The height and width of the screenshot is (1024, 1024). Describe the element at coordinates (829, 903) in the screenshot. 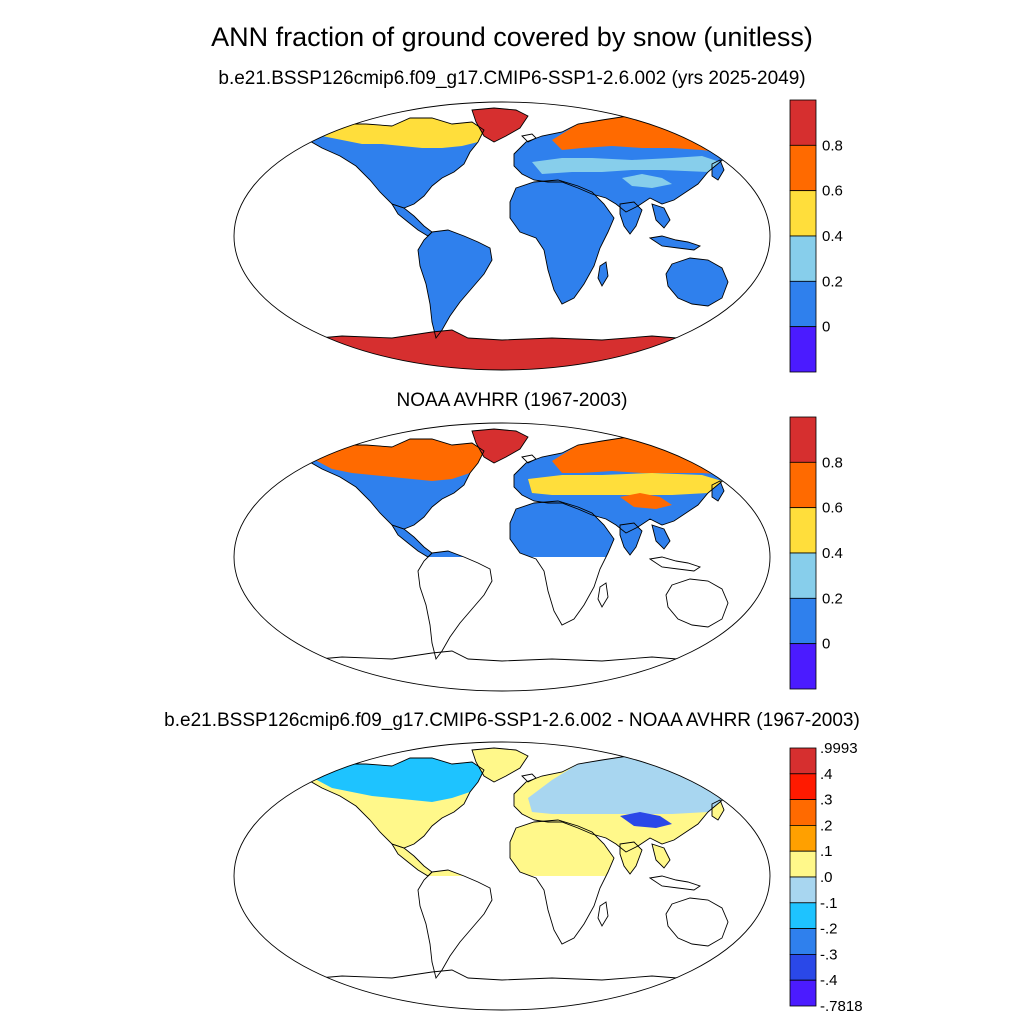

I see `colorbar-tick-label: -.1` at that location.